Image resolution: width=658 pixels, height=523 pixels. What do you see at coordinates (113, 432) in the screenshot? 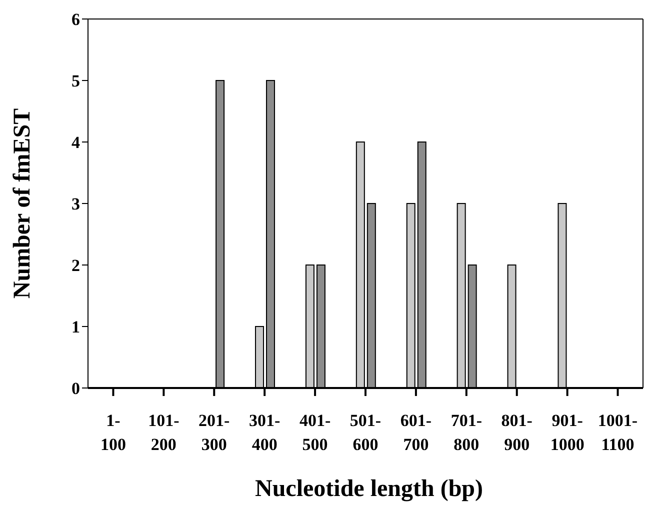
I see `x-tick-label: 1-100` at bounding box center [113, 432].